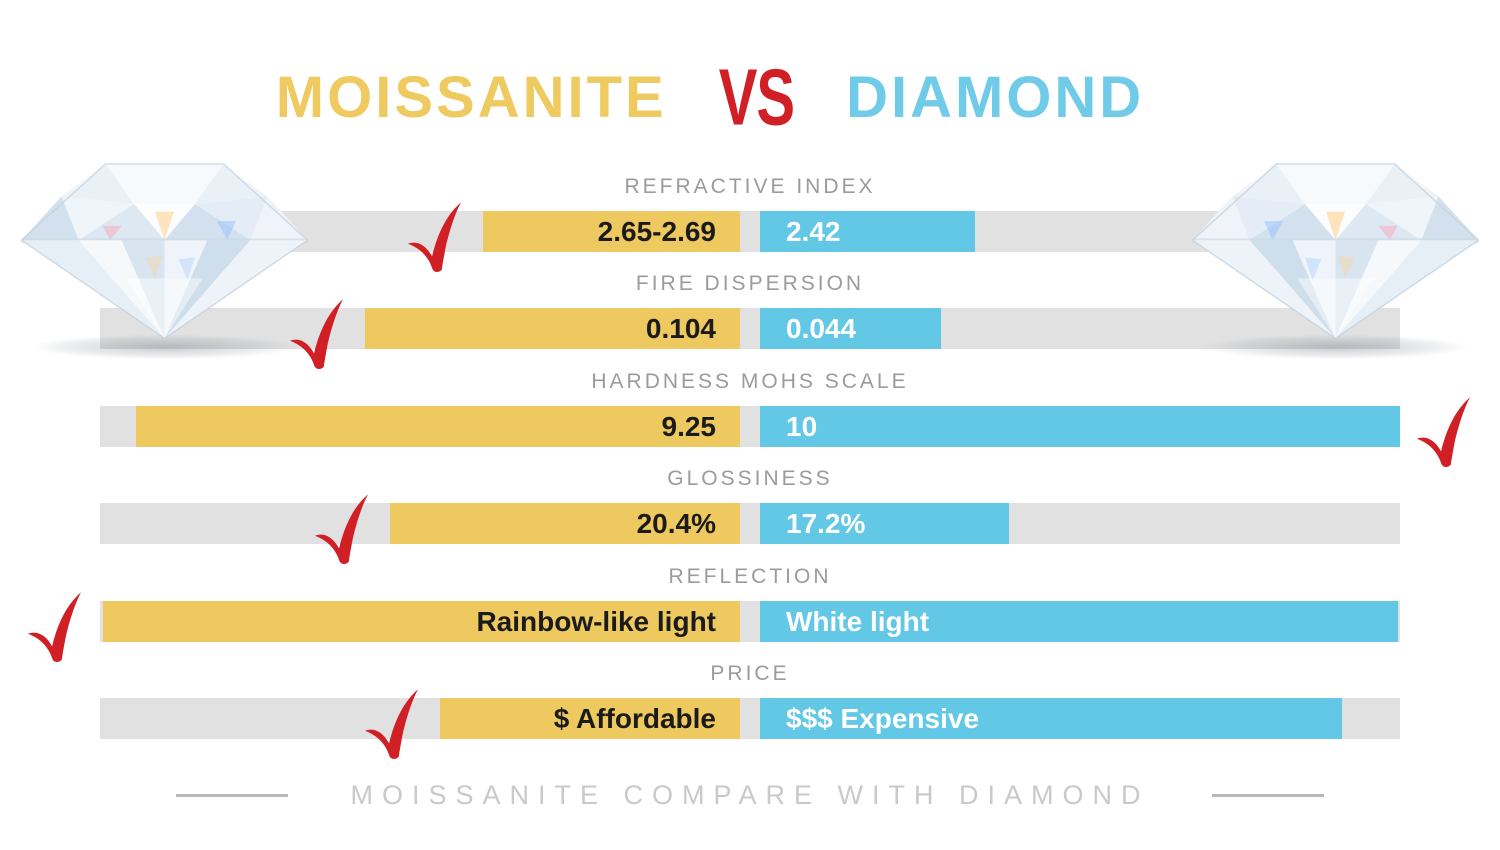 The image size is (1500, 850). I want to click on diamond-value-bar: 2.42, so click(867, 231).